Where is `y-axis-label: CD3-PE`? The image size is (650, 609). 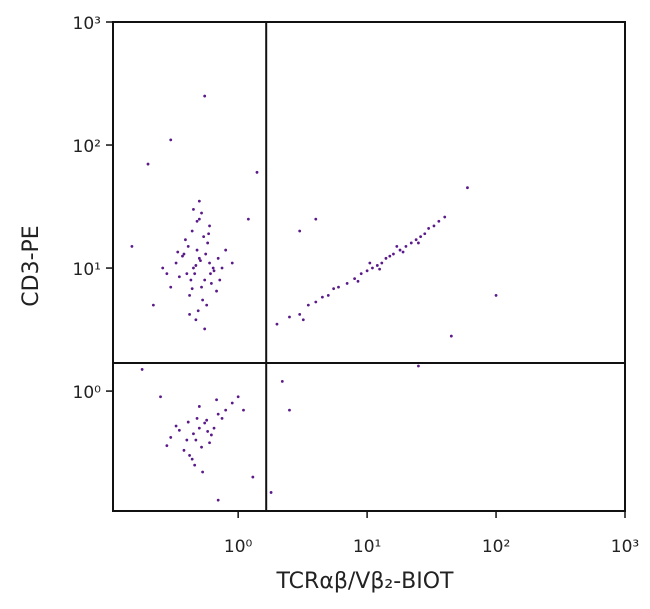 y-axis-label: CD3-PE is located at coordinates (31, 265).